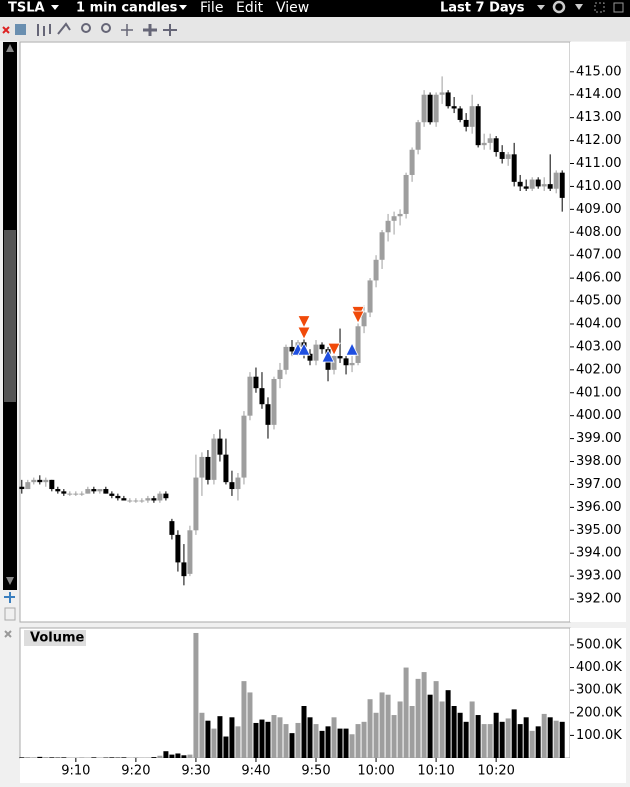 The width and height of the screenshot is (630, 787). Describe the element at coordinates (599, 667) in the screenshot. I see `y-tick-label: 400.0K` at that location.